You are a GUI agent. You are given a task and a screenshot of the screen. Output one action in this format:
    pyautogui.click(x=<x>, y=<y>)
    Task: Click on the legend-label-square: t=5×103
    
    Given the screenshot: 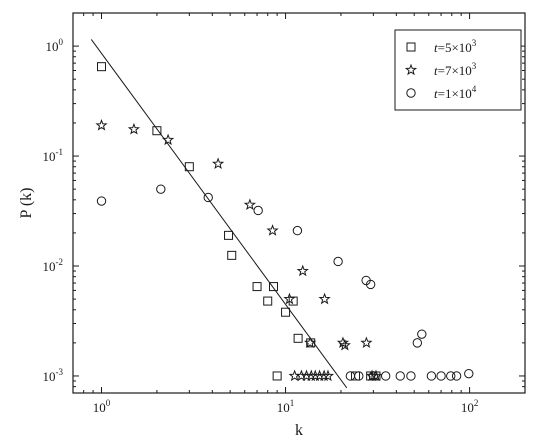 What is the action you would take?
    pyautogui.click(x=455, y=46)
    